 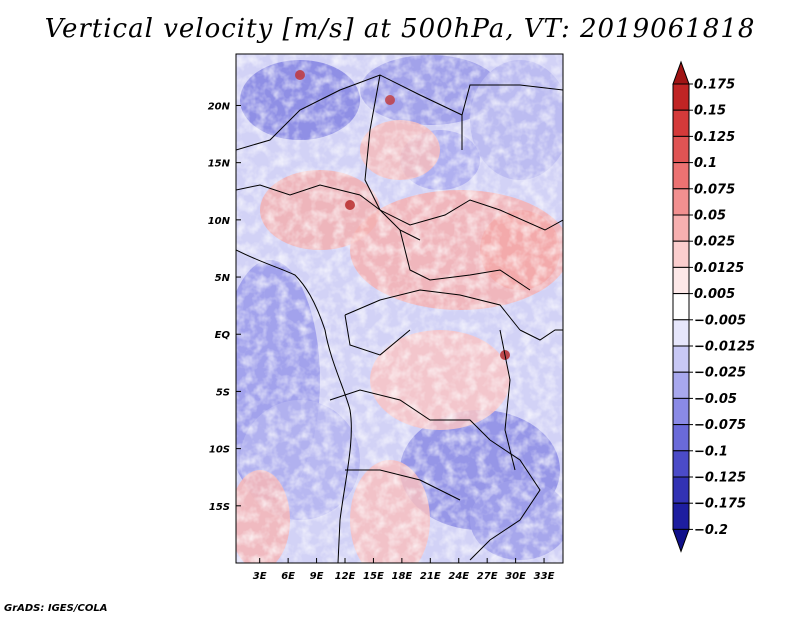 I want to click on x-tick-label: 12E, so click(x=345, y=576).